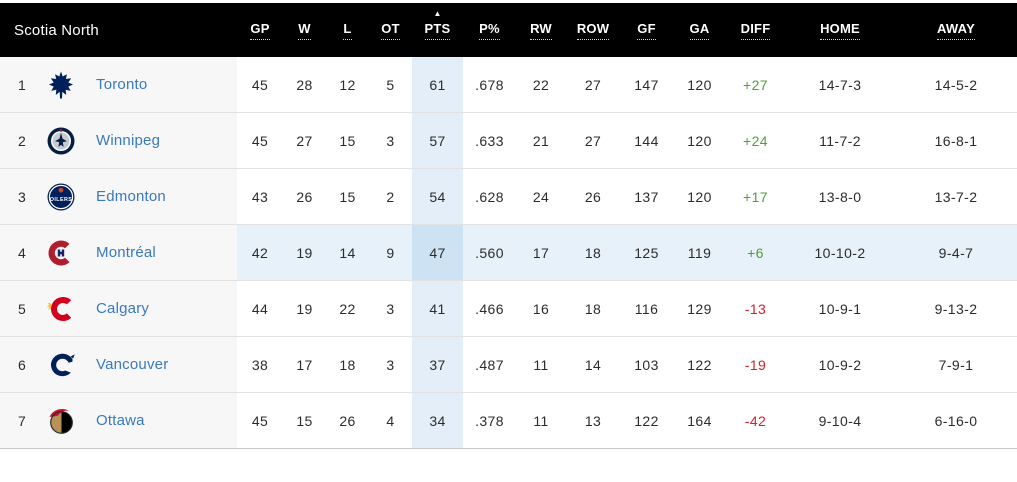  What do you see at coordinates (840, 140) in the screenshot?
I see `home-value: 11-7-2` at bounding box center [840, 140].